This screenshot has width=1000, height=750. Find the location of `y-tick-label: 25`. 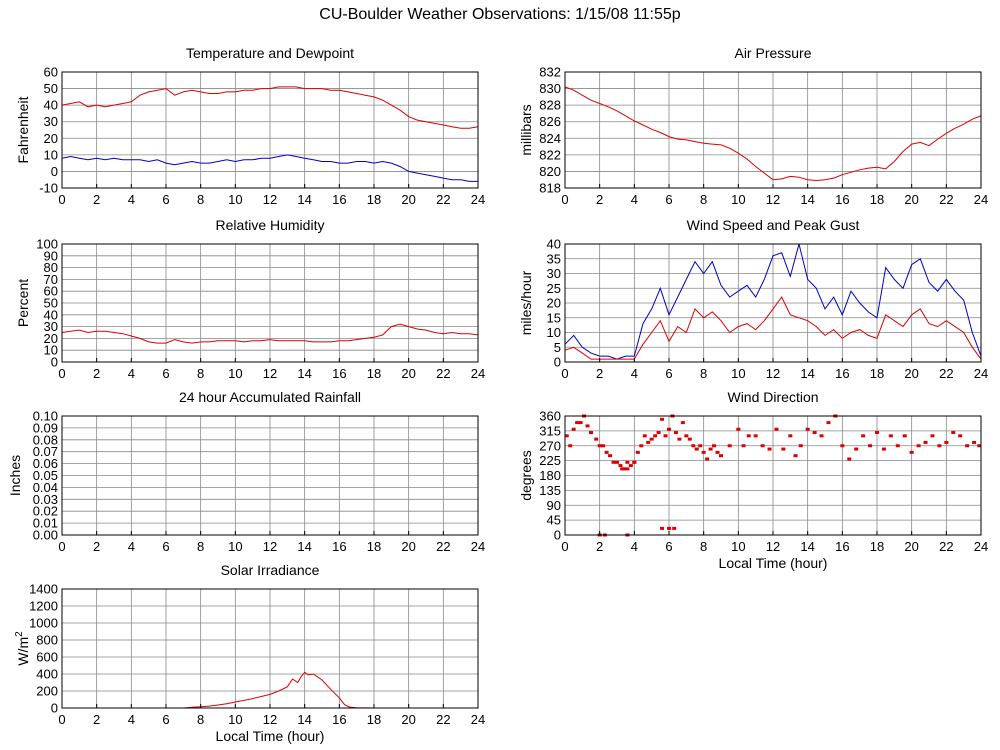

y-tick-label: 25 is located at coordinates (554, 288).